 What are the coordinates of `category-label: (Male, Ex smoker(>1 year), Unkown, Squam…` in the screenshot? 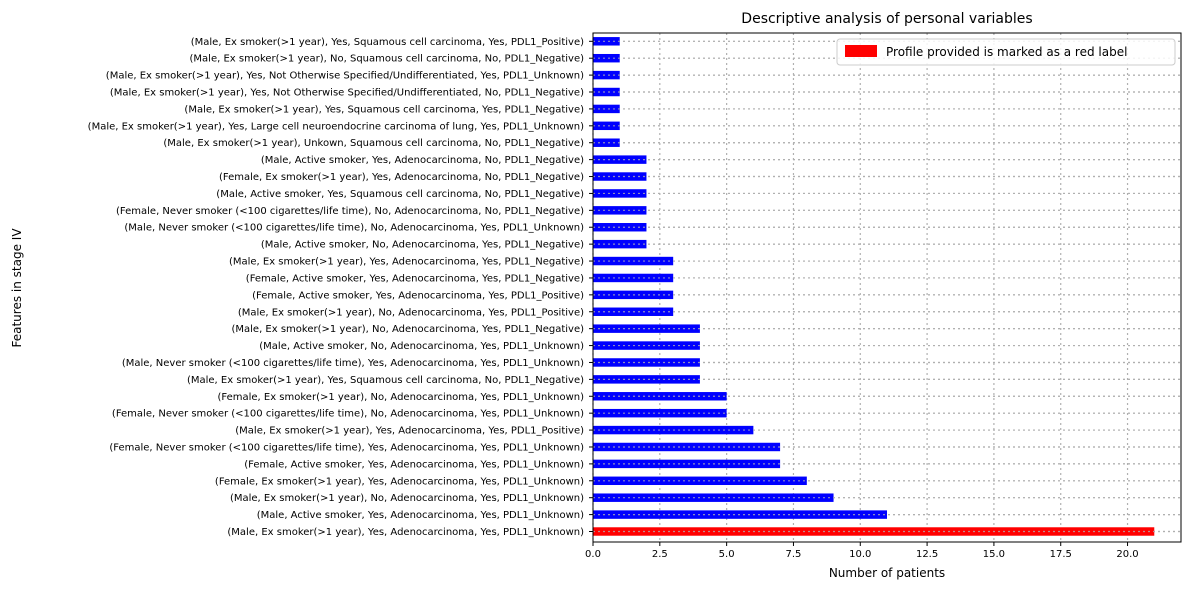 It's located at (373, 143).